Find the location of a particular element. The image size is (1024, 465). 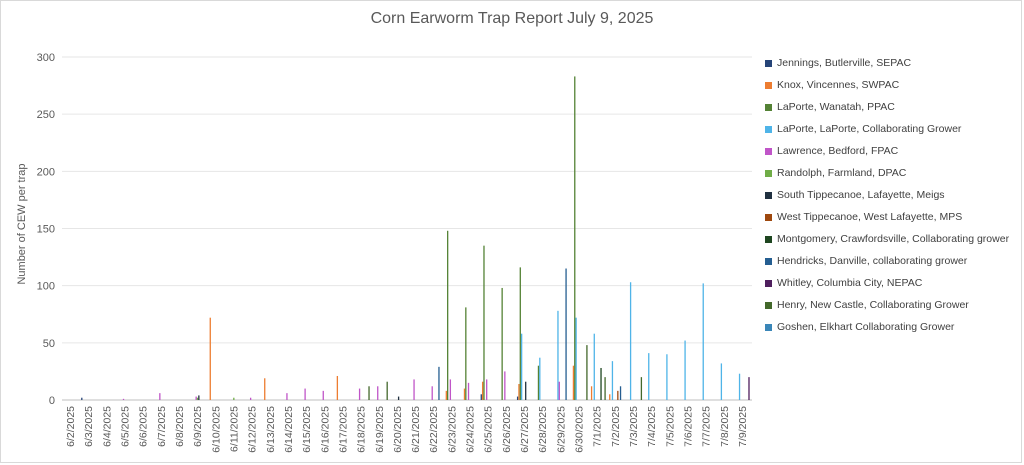

x-tick-label: 6/22/2025 is located at coordinates (434, 429).